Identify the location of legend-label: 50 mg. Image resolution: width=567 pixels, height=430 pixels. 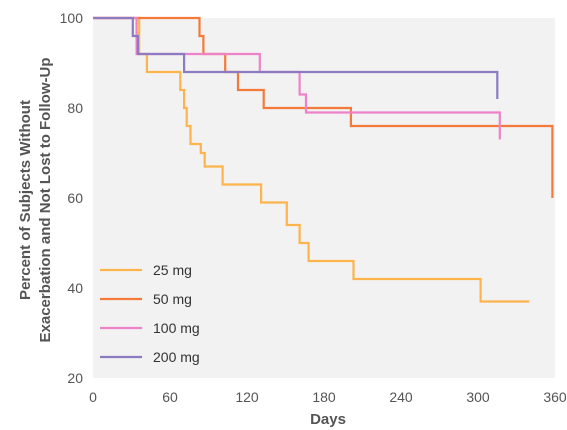
(172, 299).